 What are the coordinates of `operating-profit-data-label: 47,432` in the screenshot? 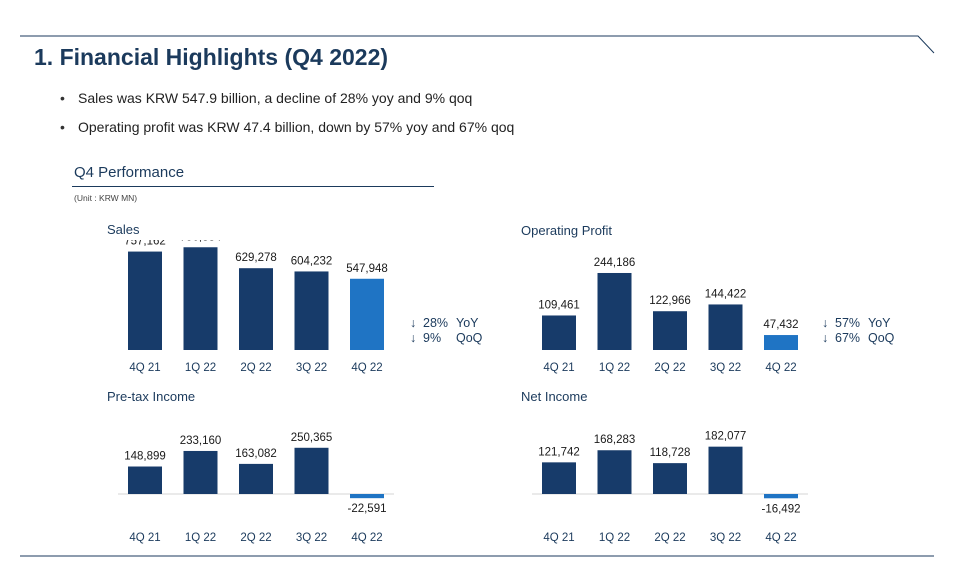 It's located at (780, 325).